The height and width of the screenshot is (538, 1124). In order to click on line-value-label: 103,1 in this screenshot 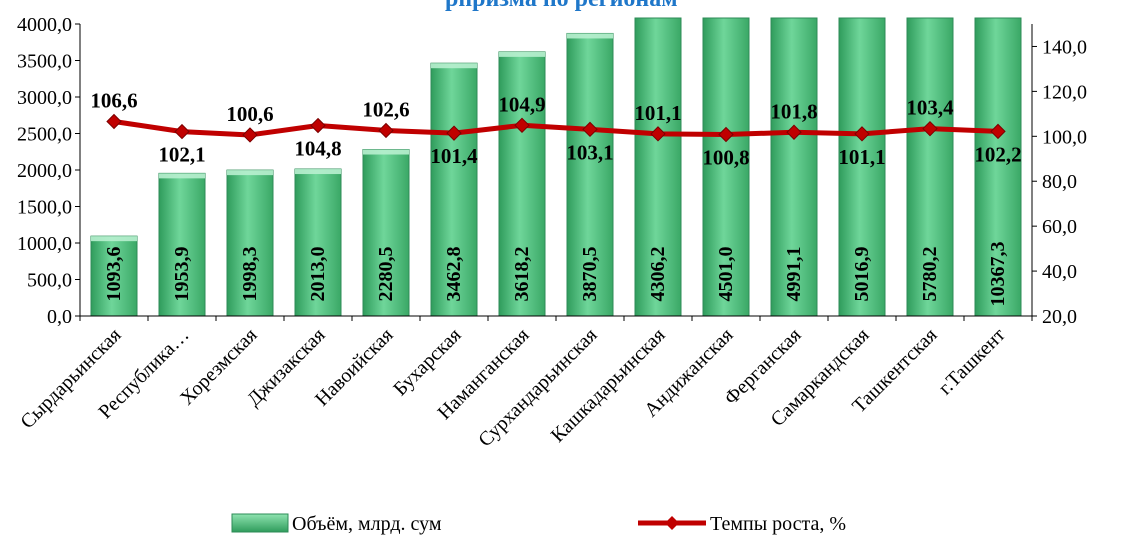, I will do `click(589, 152)`.